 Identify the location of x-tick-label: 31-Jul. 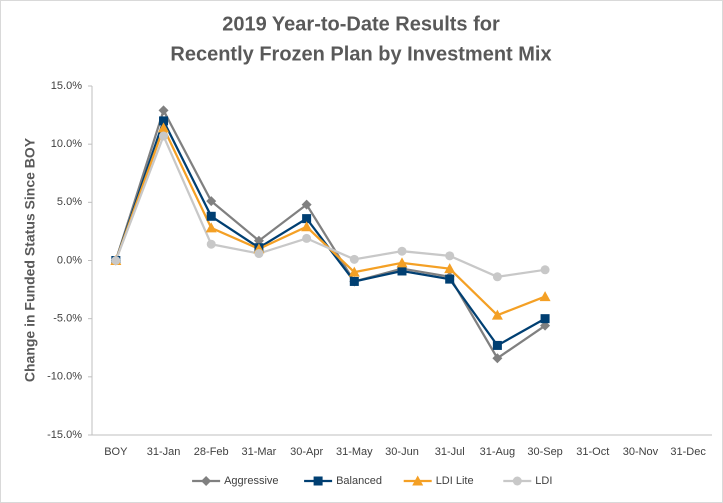
(450, 452).